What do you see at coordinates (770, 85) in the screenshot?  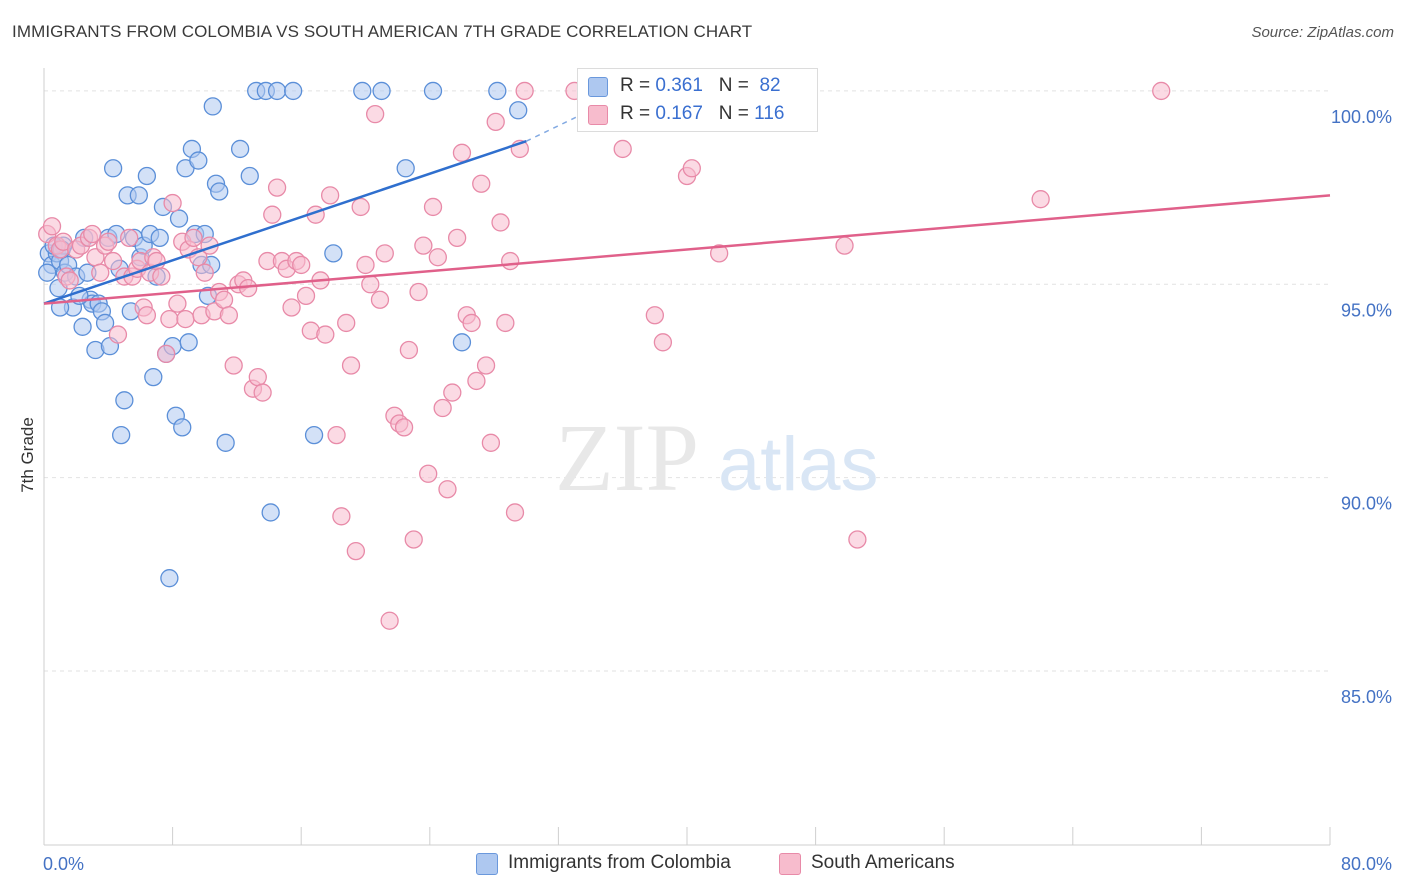 I see `legend-n-value-colombia: 82` at bounding box center [770, 85].